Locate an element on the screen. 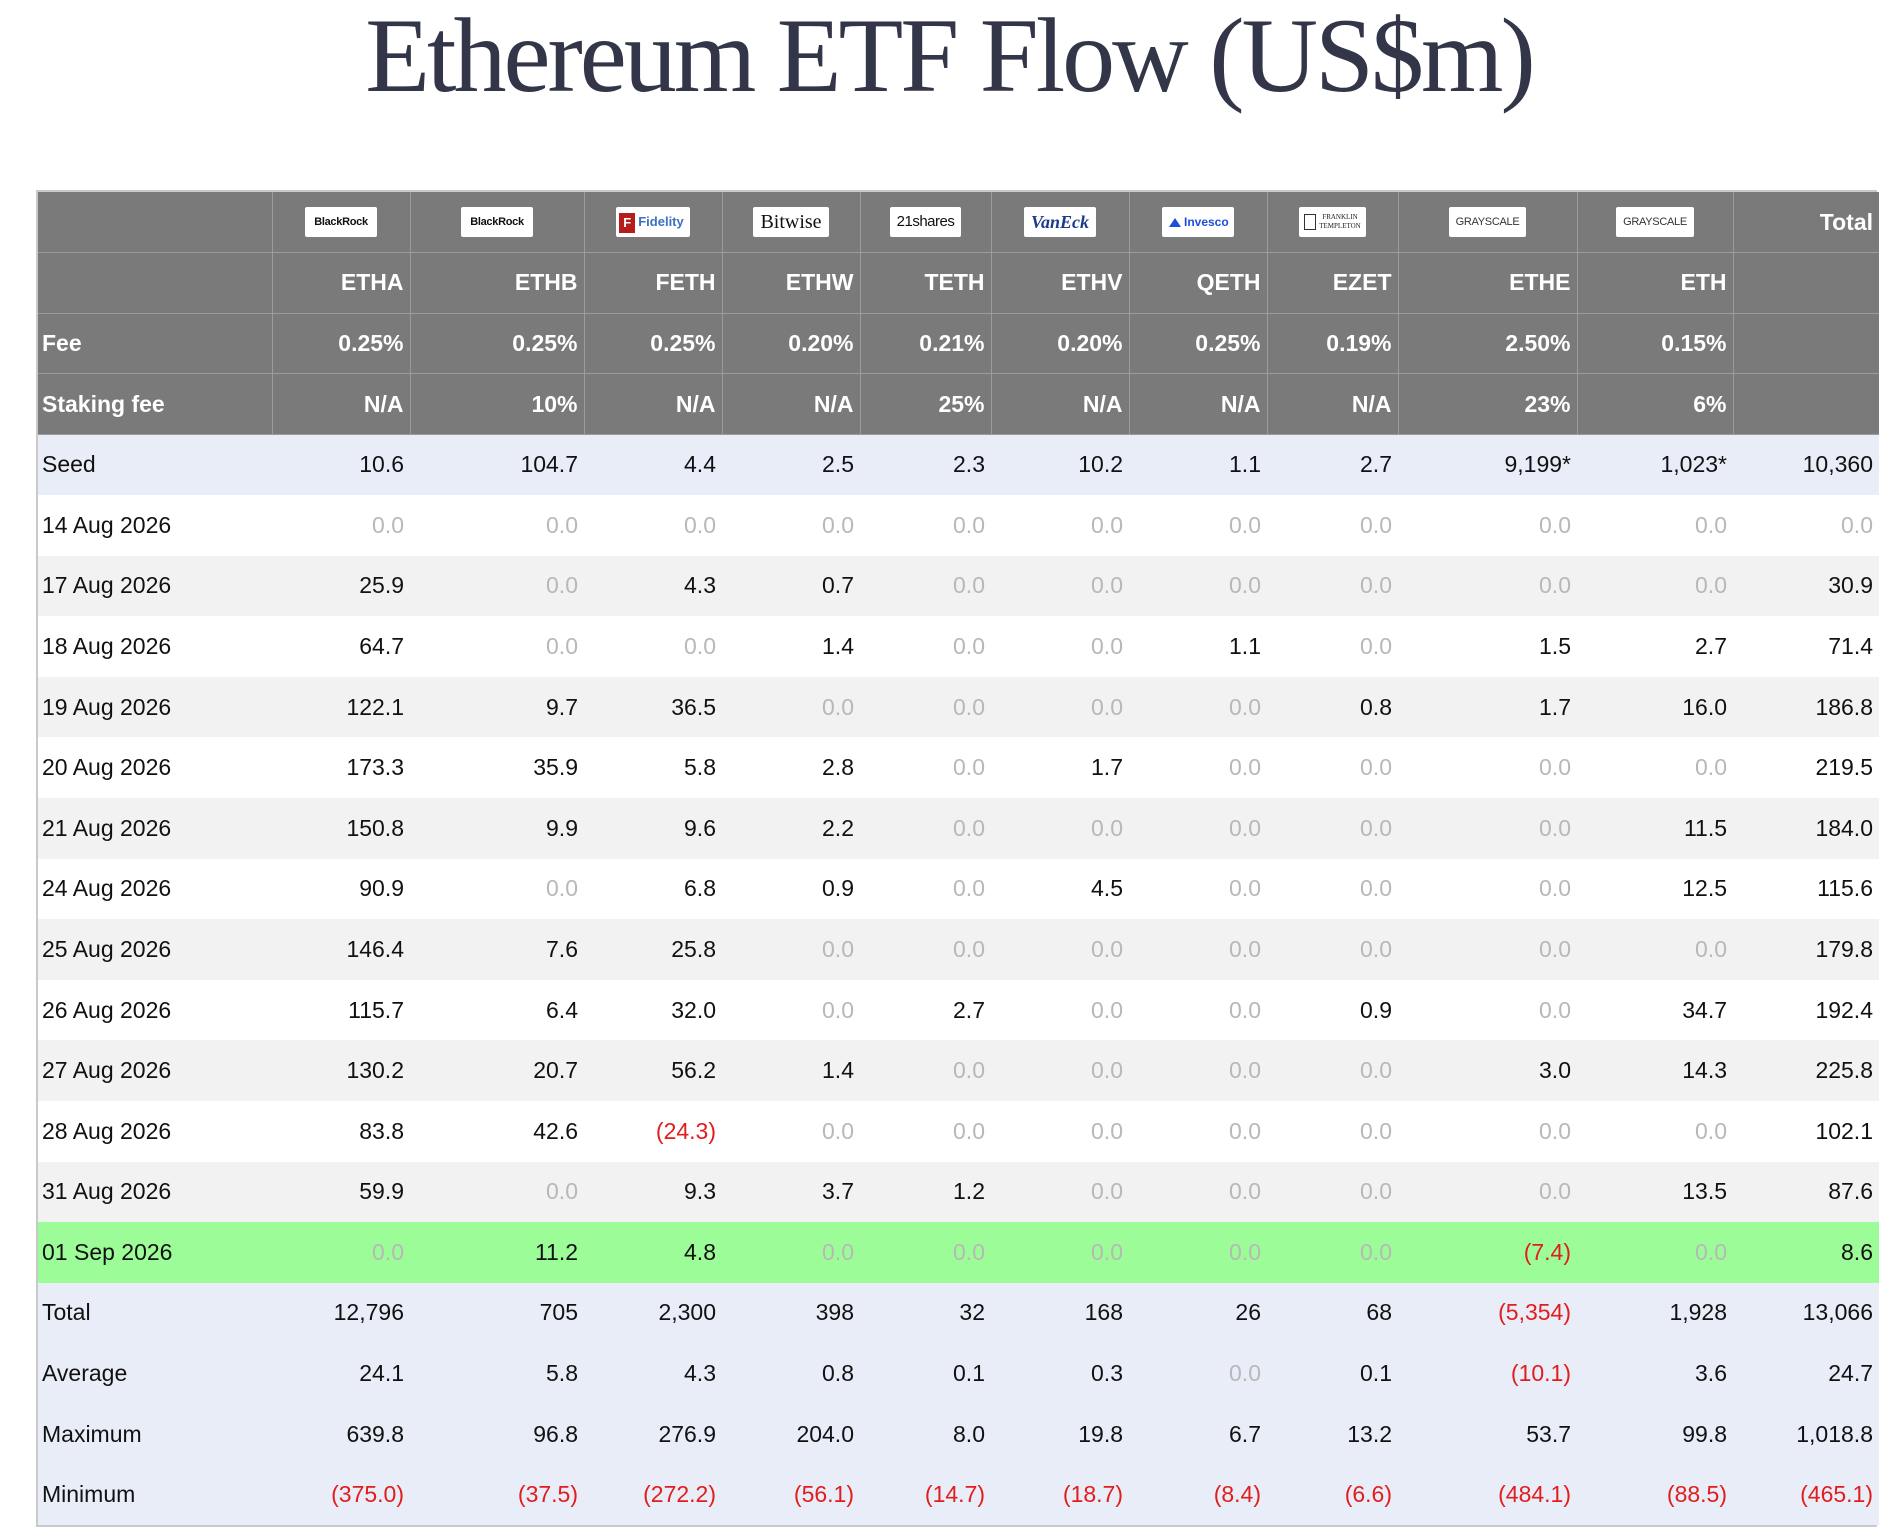 This screenshot has width=1898, height=1532. value-cell: (6.6) is located at coordinates (1332, 1495).